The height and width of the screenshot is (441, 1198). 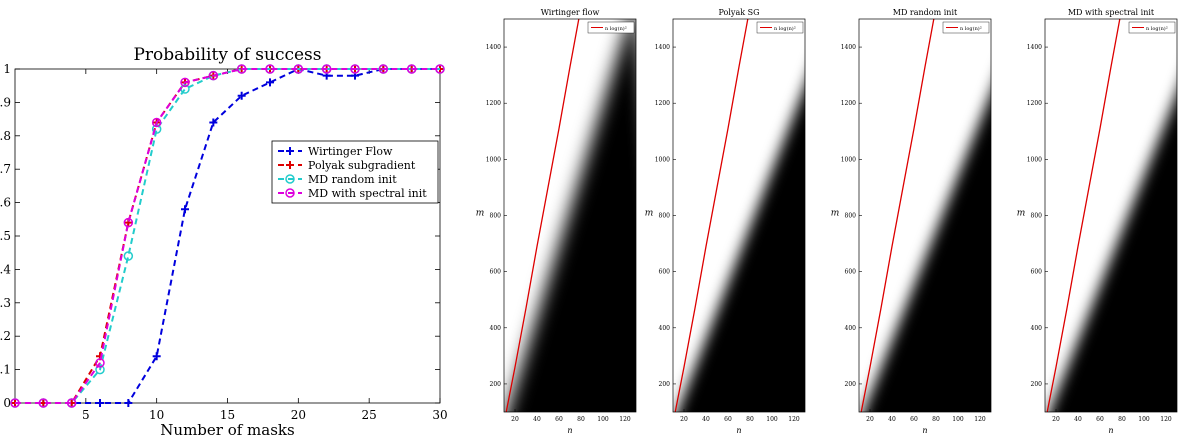 I want to click on panel-title: MD random init, so click(x=925, y=12).